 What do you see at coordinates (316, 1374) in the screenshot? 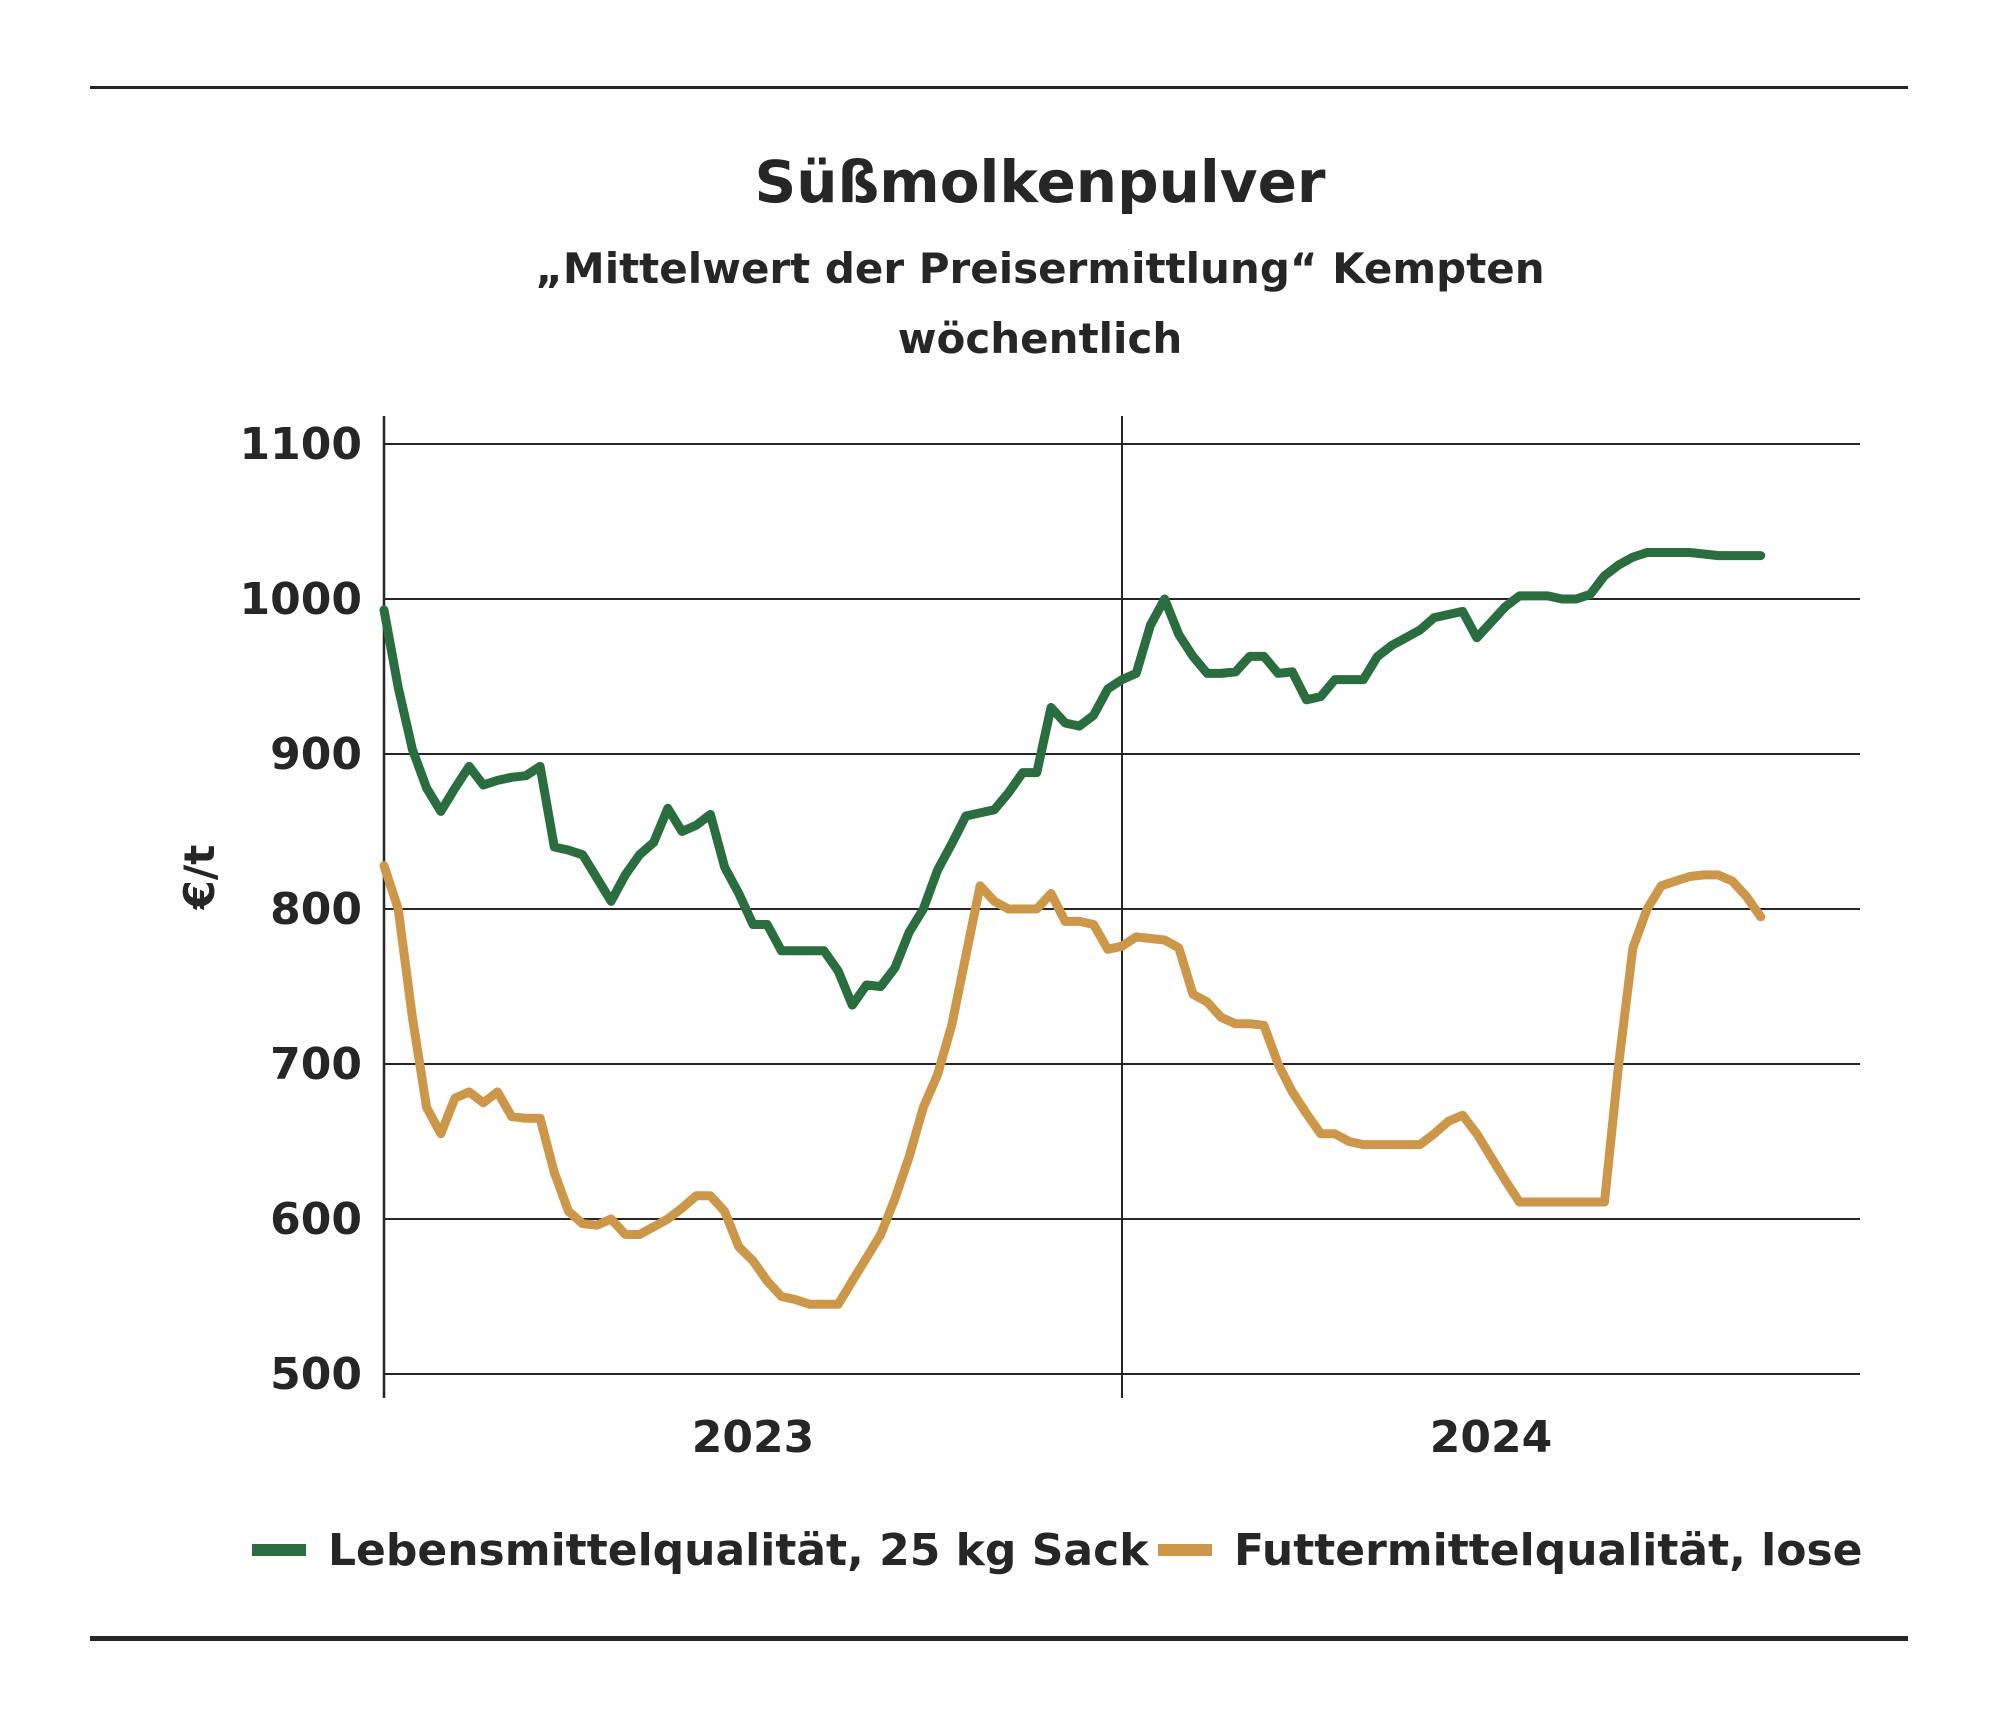
I see `y-tick-label: 500` at bounding box center [316, 1374].